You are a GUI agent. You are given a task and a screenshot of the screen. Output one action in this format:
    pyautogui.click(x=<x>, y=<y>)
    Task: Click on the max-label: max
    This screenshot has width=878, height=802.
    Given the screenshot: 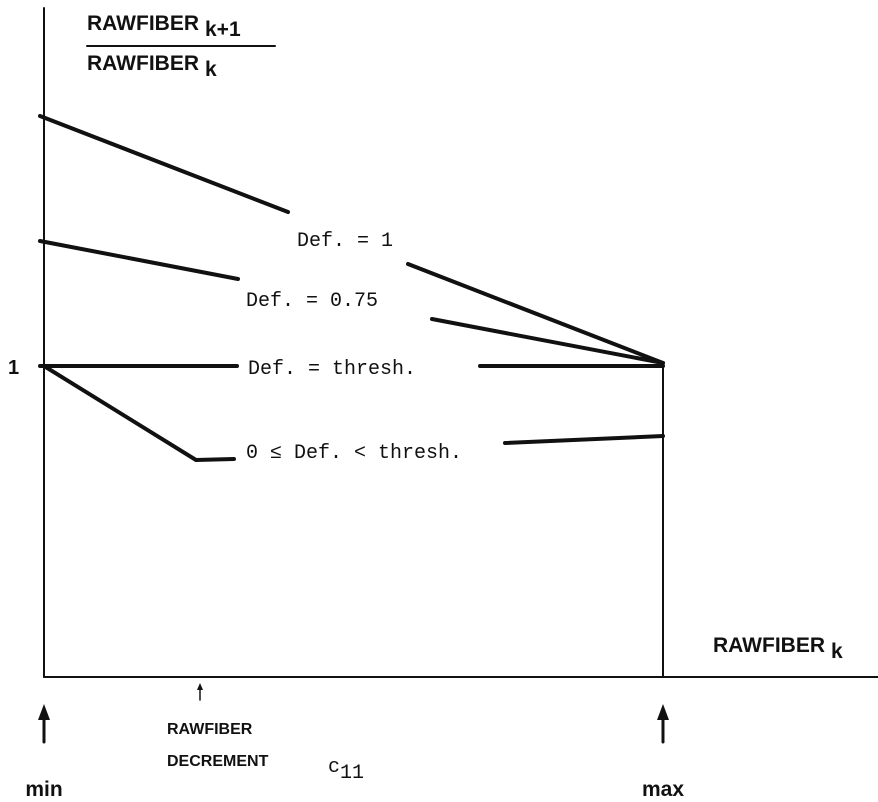 What is the action you would take?
    pyautogui.click(x=663, y=789)
    